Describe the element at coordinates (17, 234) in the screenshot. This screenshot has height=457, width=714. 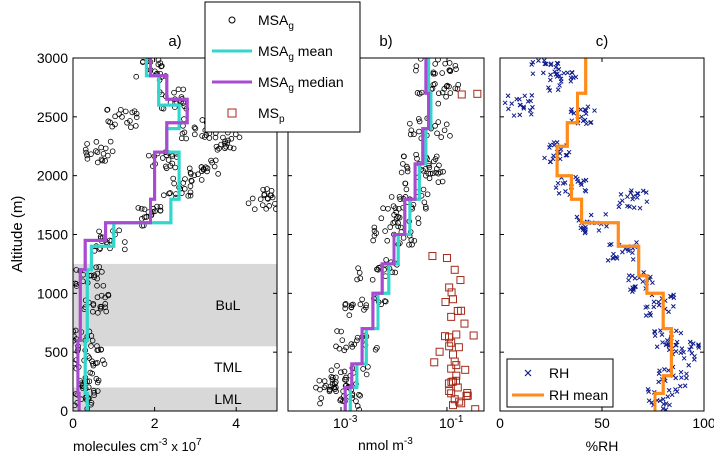
I see `y-axis-label: Altitude (m)` at that location.